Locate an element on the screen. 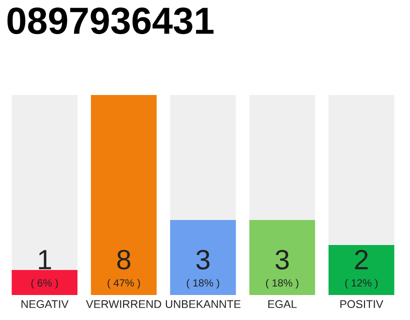  annotation: ( 6% ) is located at coordinates (44, 283).